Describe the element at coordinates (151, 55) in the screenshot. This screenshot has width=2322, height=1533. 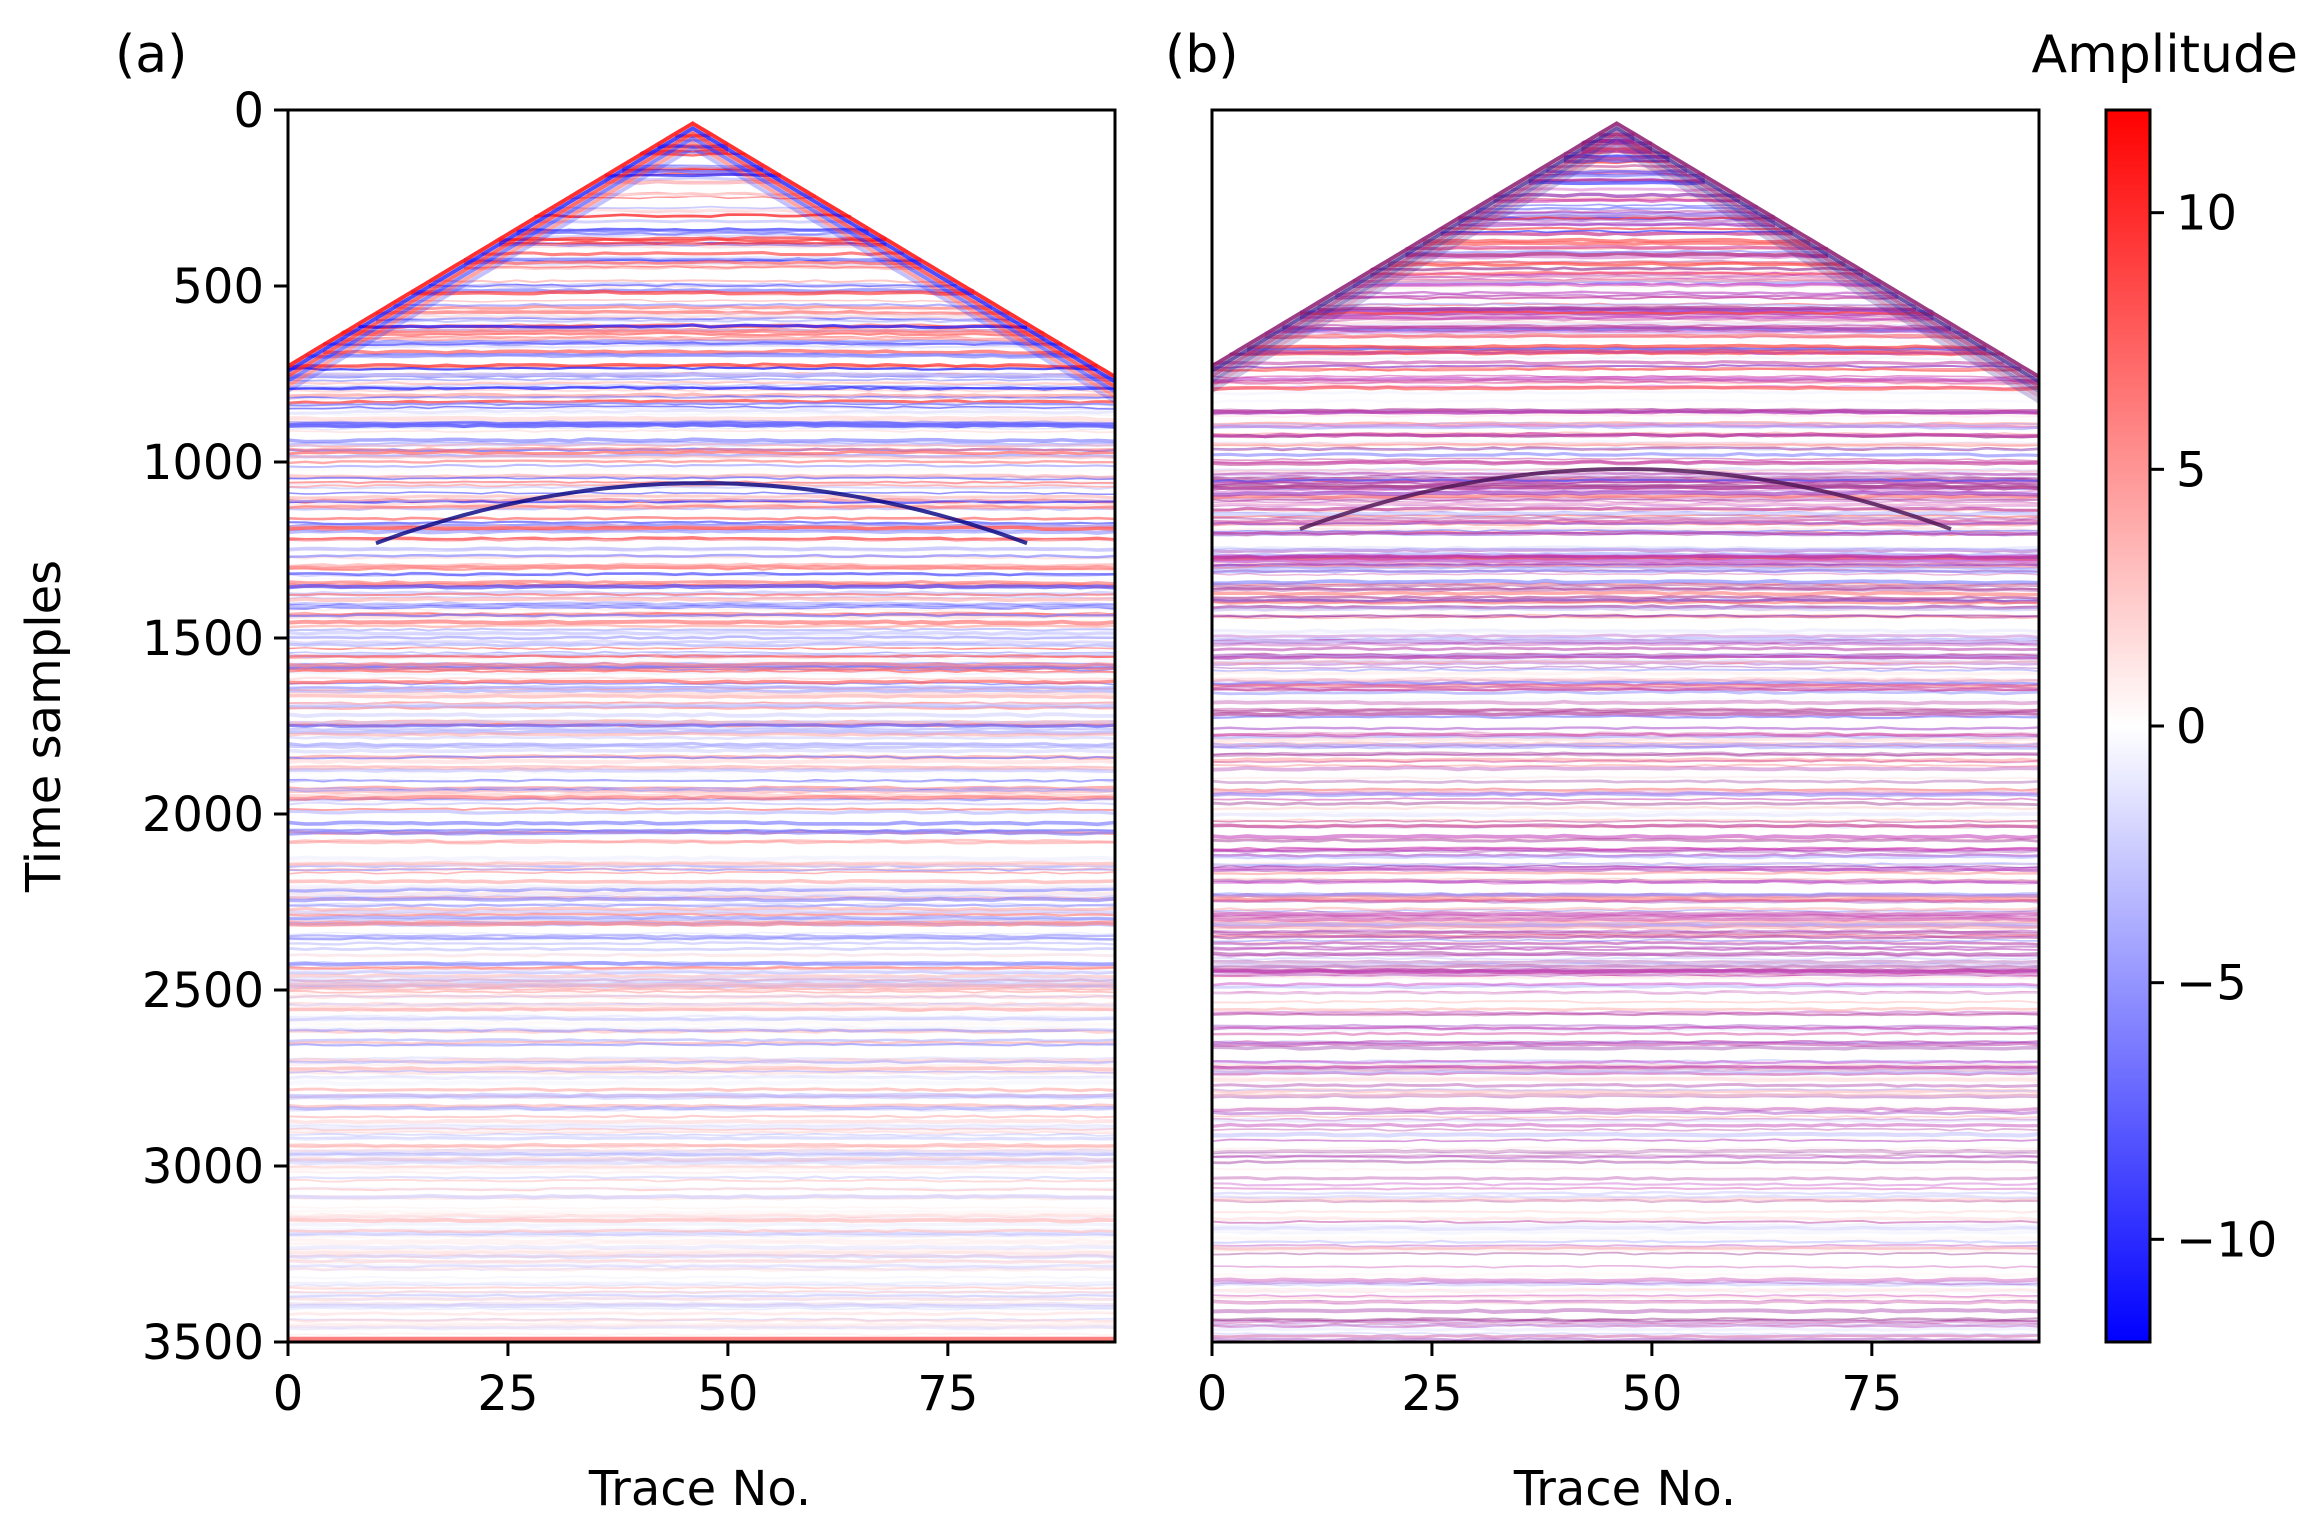
I see `panel-a-label: (a)` at that location.